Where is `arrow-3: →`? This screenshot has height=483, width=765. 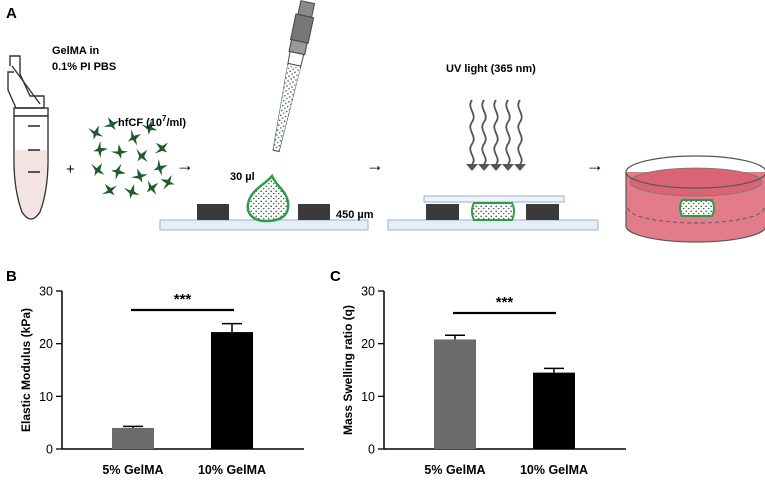
arrow-3: → is located at coordinates (595, 165).